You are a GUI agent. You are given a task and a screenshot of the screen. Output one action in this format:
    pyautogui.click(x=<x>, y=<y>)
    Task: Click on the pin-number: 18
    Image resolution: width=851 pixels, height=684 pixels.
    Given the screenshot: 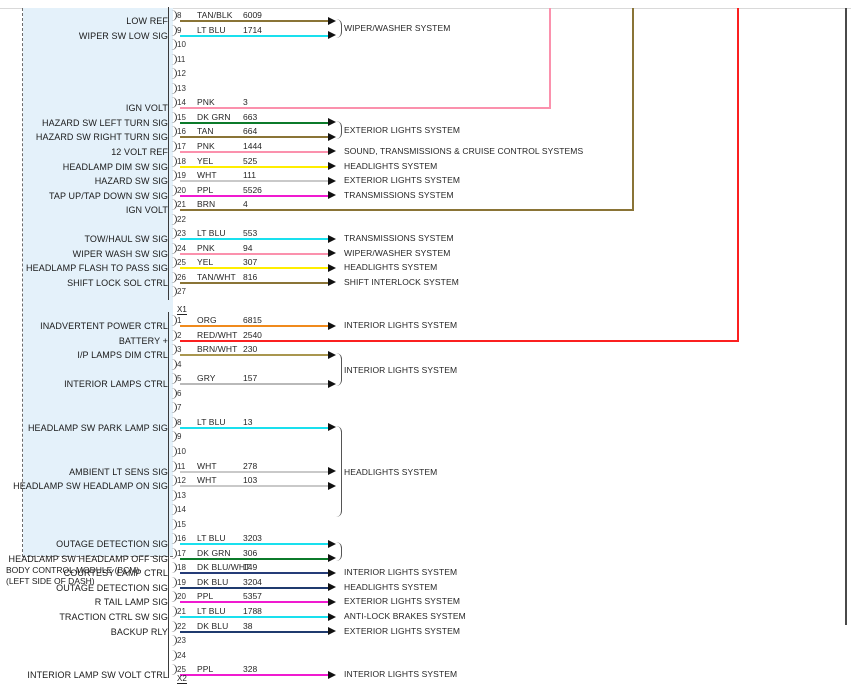 What is the action you would take?
    pyautogui.click(x=181, y=568)
    